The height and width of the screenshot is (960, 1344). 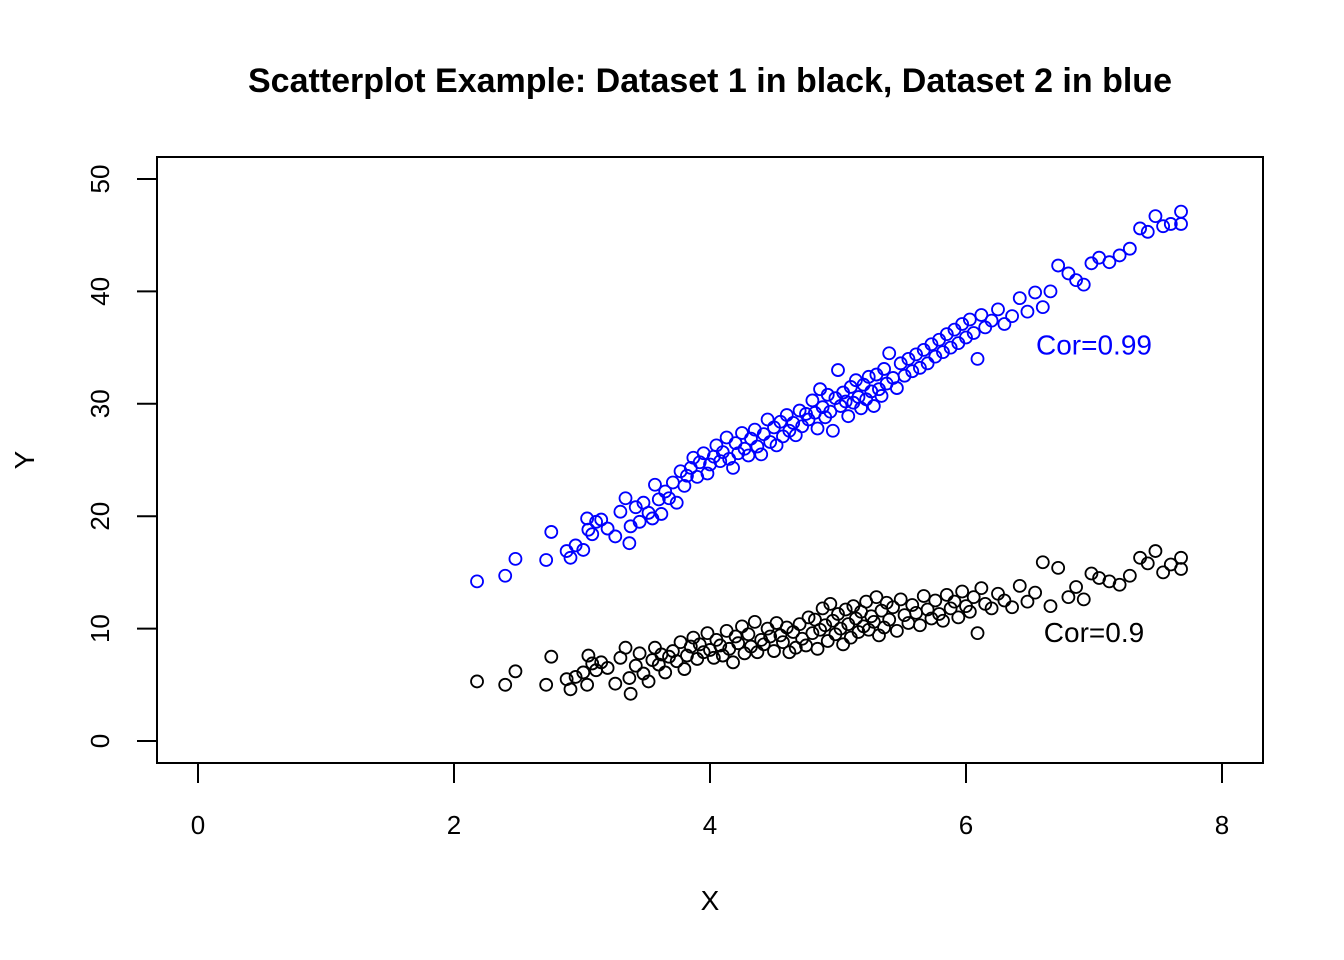 What do you see at coordinates (100, 291) in the screenshot?
I see `y-tick-label: 40` at bounding box center [100, 291].